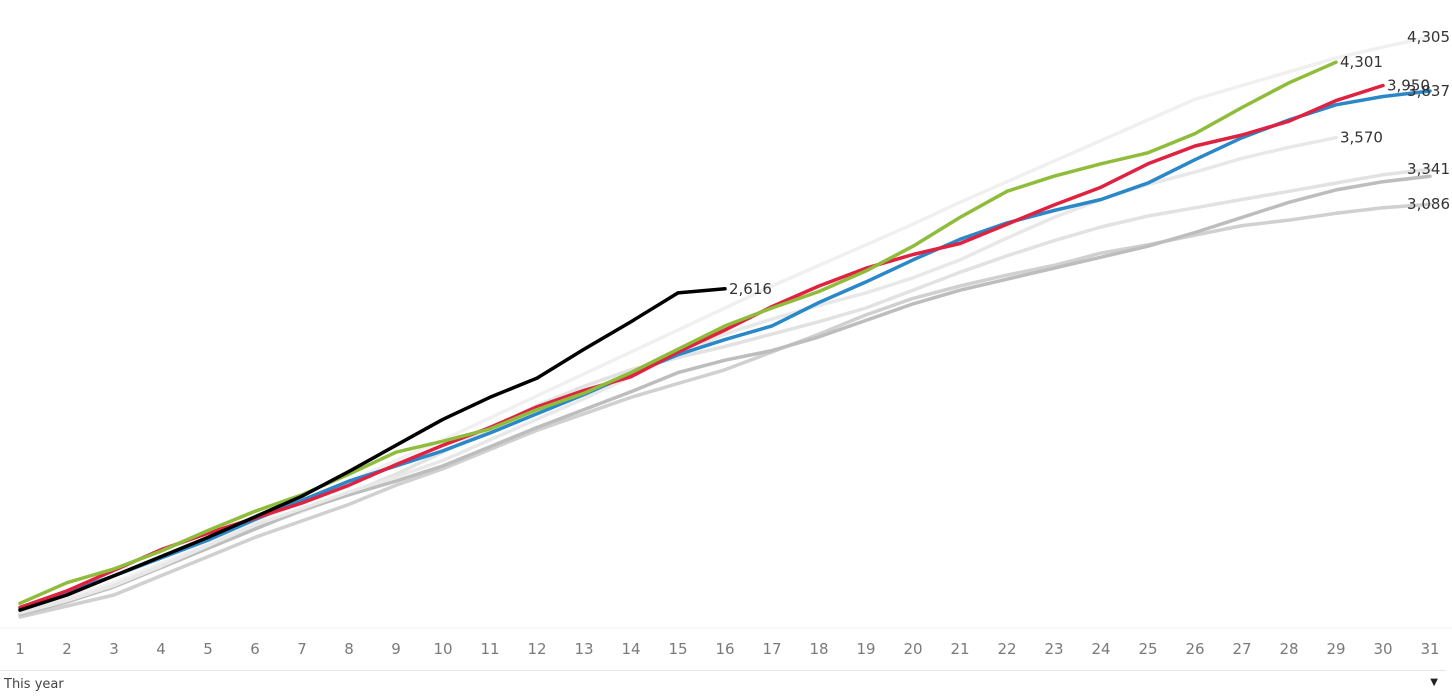 This screenshot has width=1452, height=696. I want to click on x-tick-label: 22, so click(1006, 649).